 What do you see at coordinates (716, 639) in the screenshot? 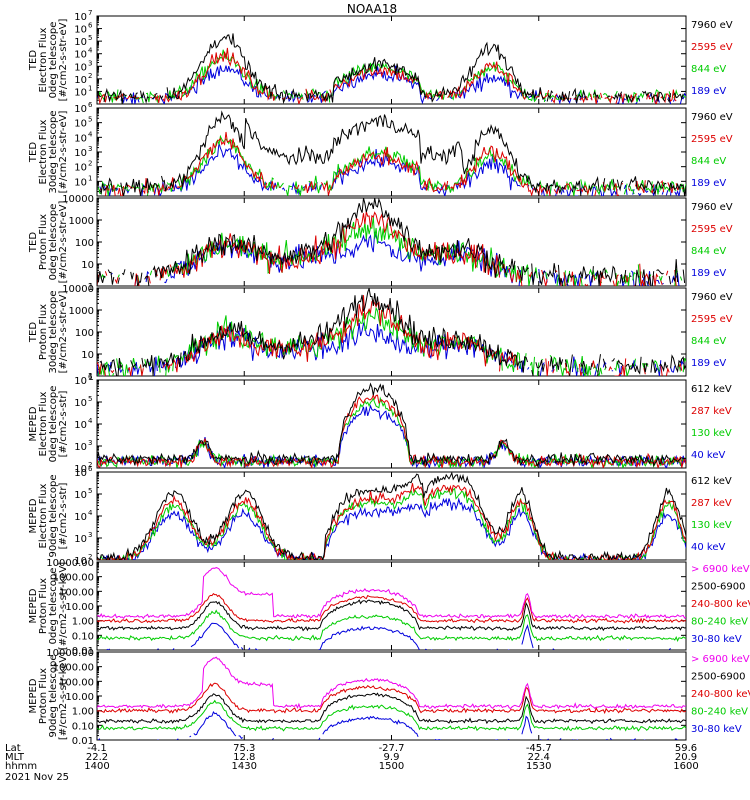
I see `legend-entry: 30-80 keV` at bounding box center [716, 639].